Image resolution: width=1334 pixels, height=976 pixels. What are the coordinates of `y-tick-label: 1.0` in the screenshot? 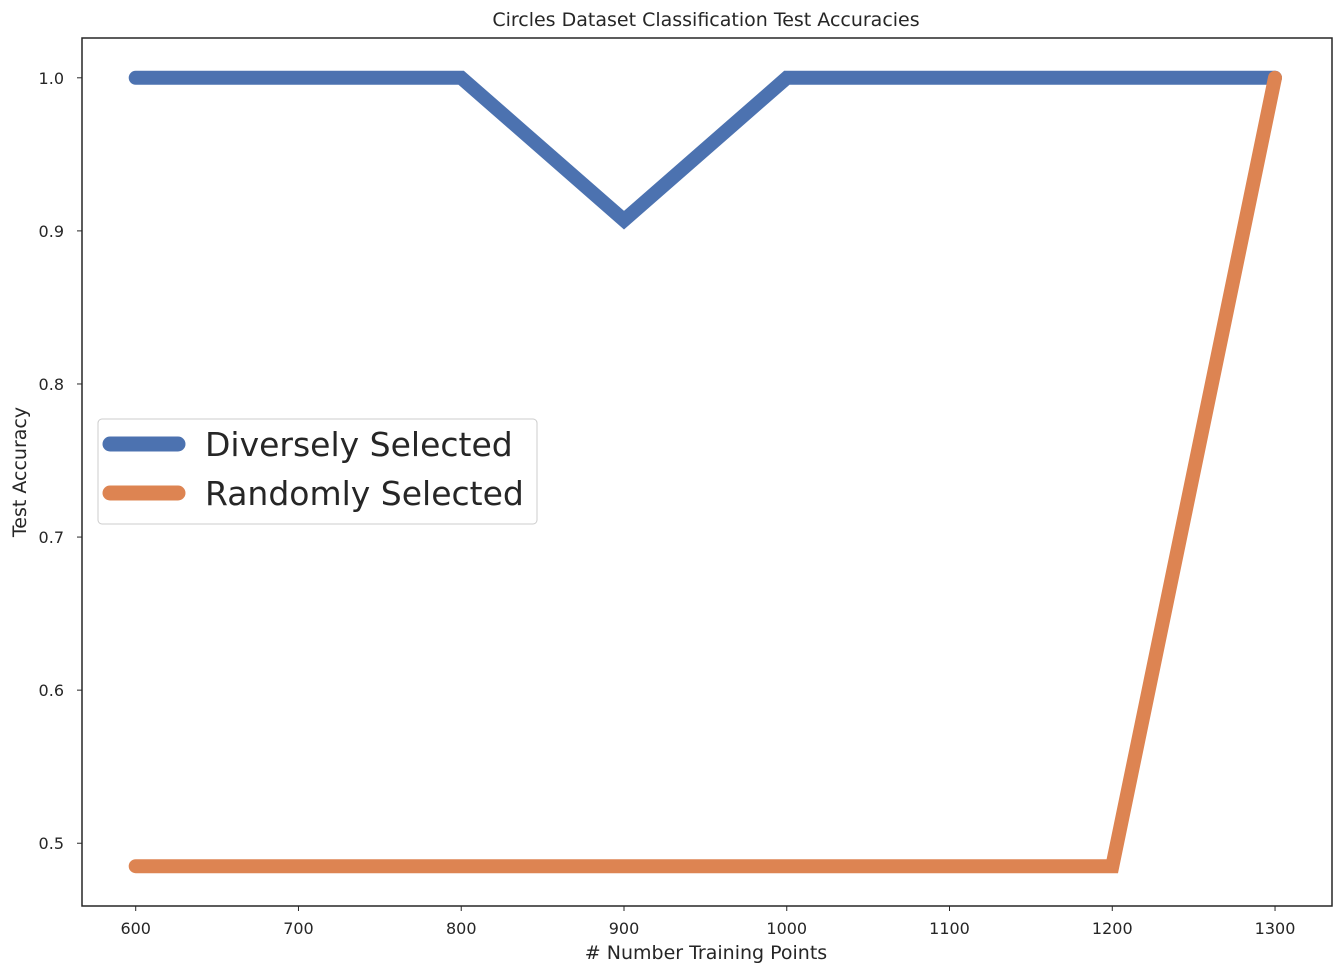 It's located at (51, 78).